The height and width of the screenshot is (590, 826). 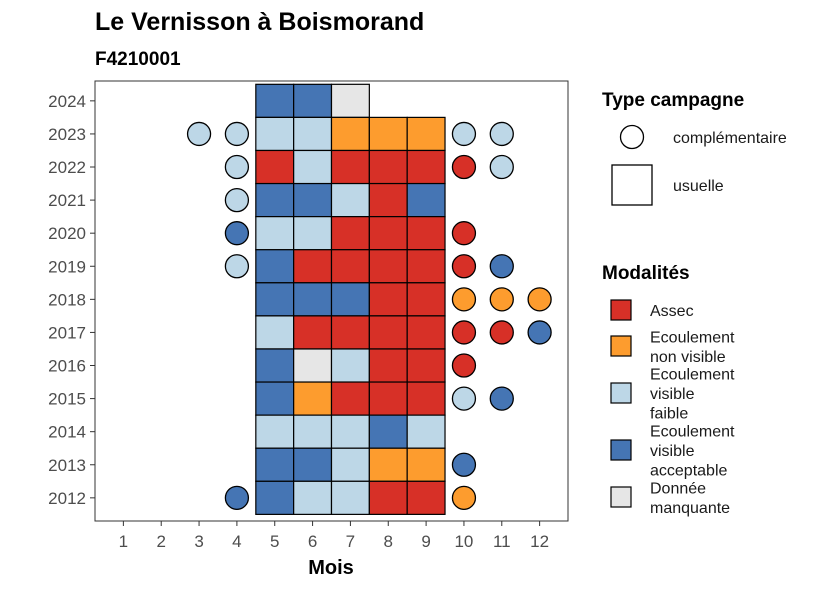 What do you see at coordinates (67, 465) in the screenshot?
I see `y-tick-label: 2013` at bounding box center [67, 465].